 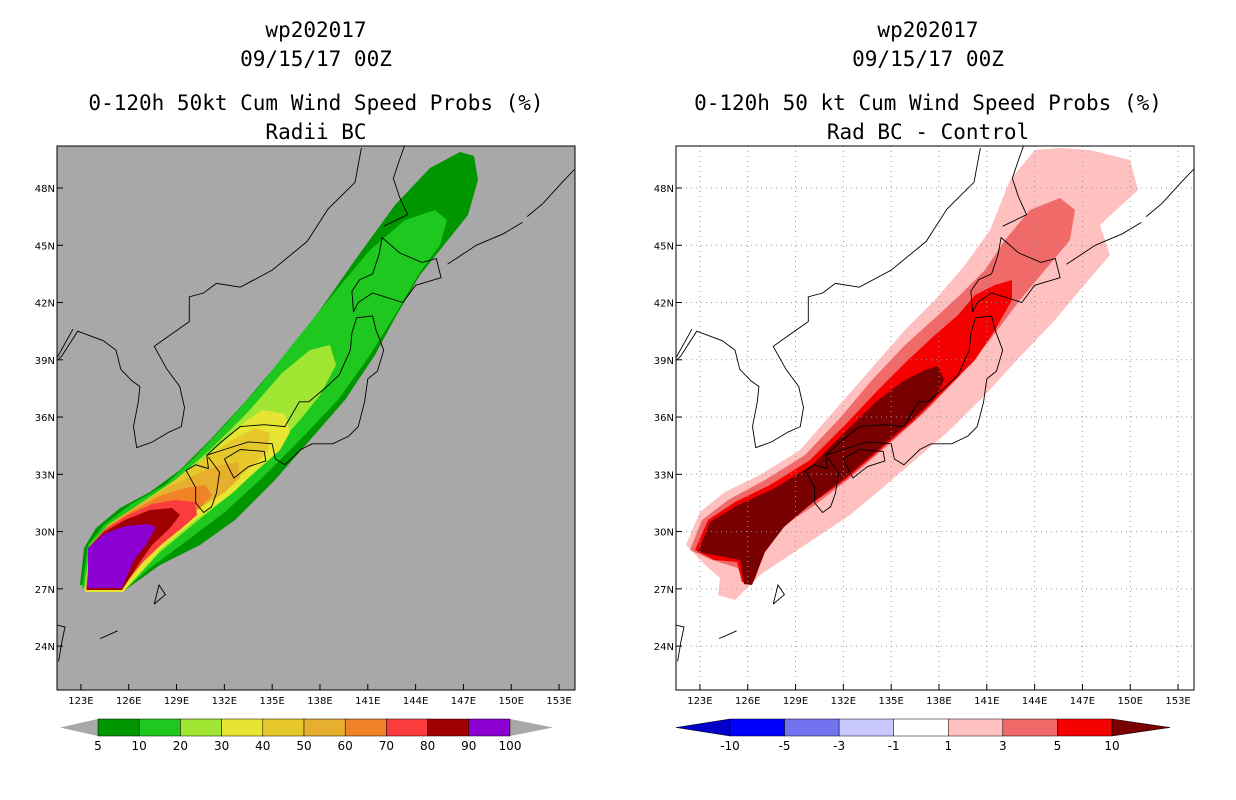 What do you see at coordinates (45, 533) in the screenshot?
I see `left-y-tick-label: 30N` at bounding box center [45, 533].